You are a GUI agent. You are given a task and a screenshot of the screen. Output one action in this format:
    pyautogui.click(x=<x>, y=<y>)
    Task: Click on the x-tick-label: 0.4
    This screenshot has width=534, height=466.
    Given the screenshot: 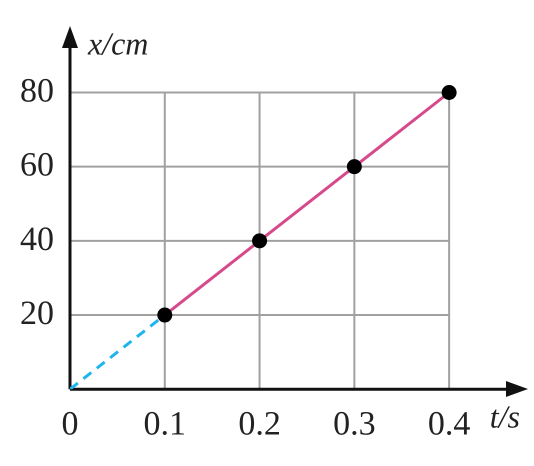 What is the action you would take?
    pyautogui.click(x=449, y=424)
    